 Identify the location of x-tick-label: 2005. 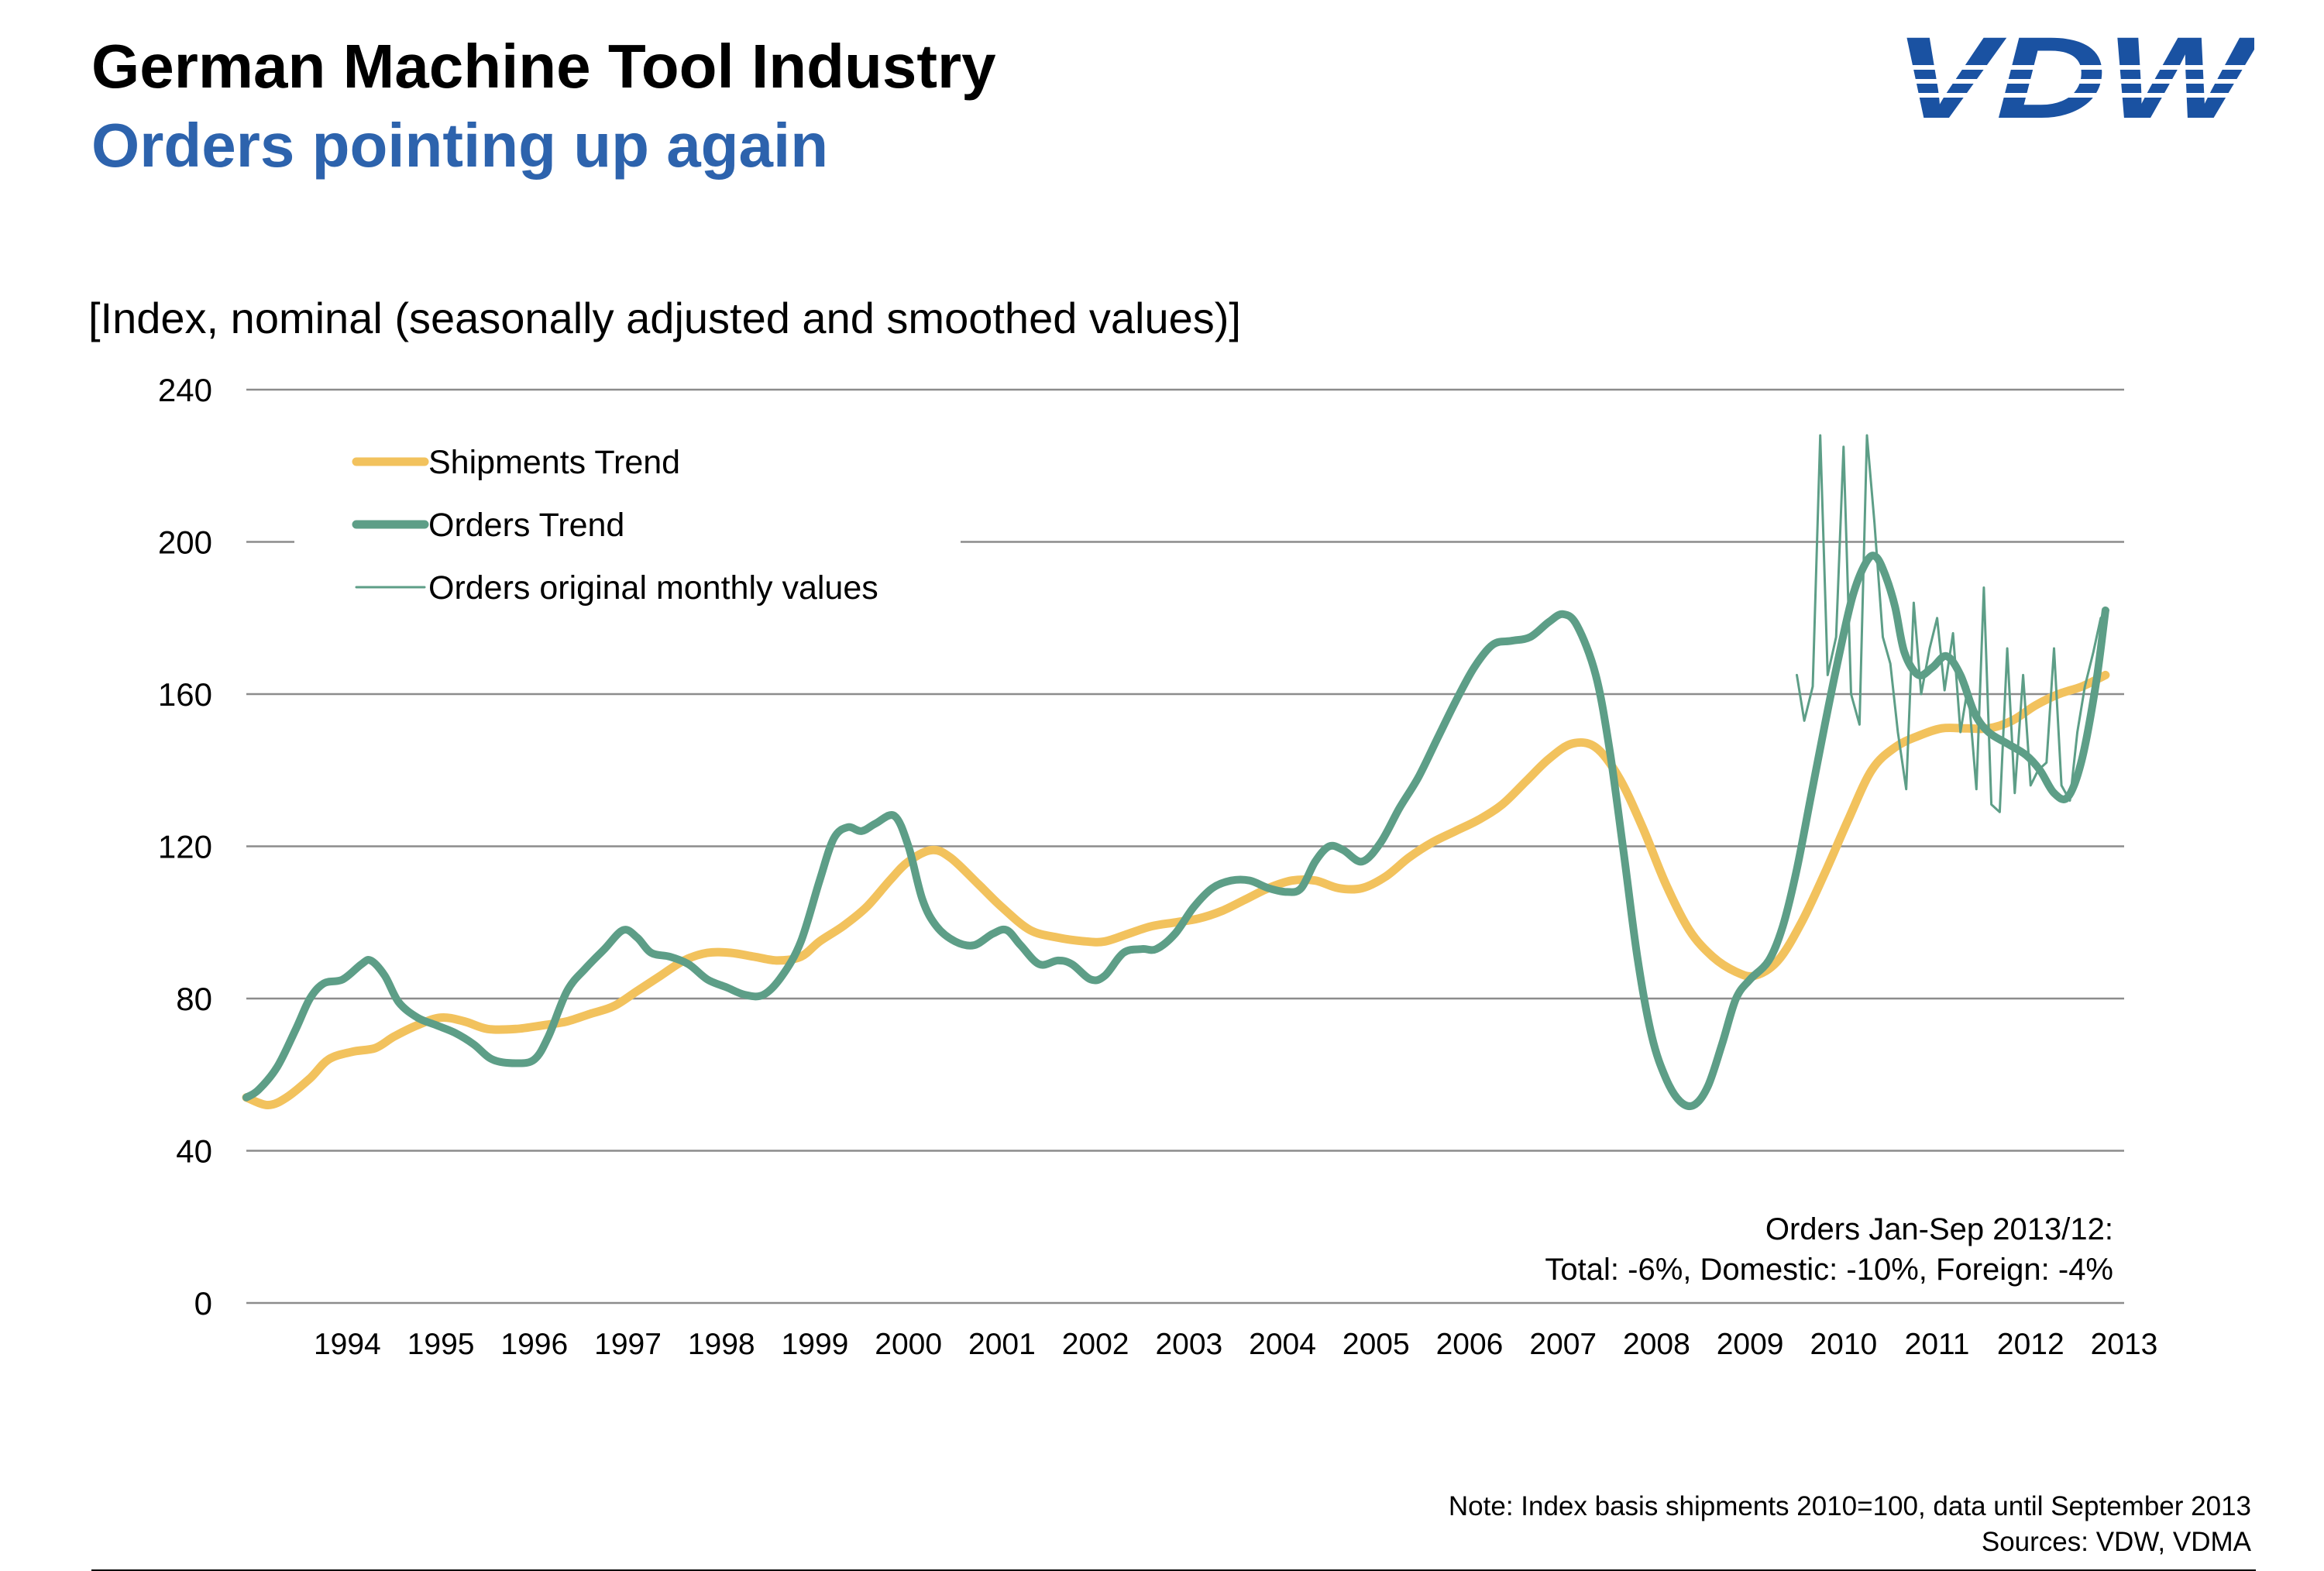
(1376, 1344).